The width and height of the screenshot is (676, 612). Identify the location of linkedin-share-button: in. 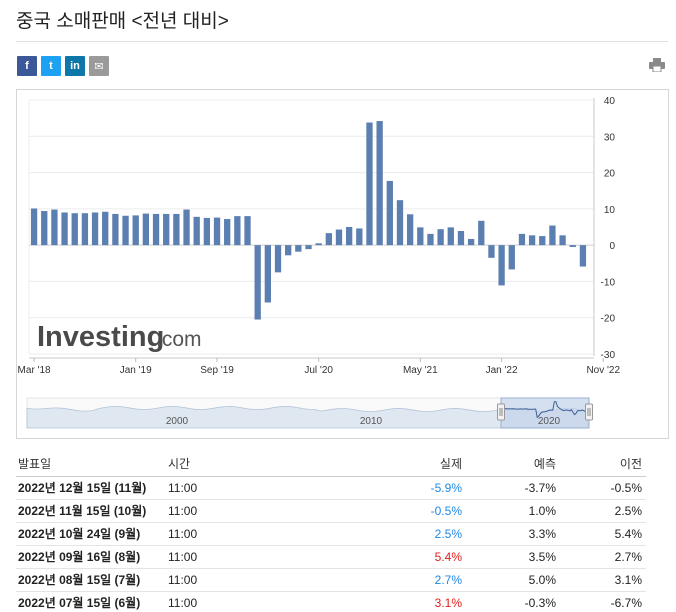
(75, 66).